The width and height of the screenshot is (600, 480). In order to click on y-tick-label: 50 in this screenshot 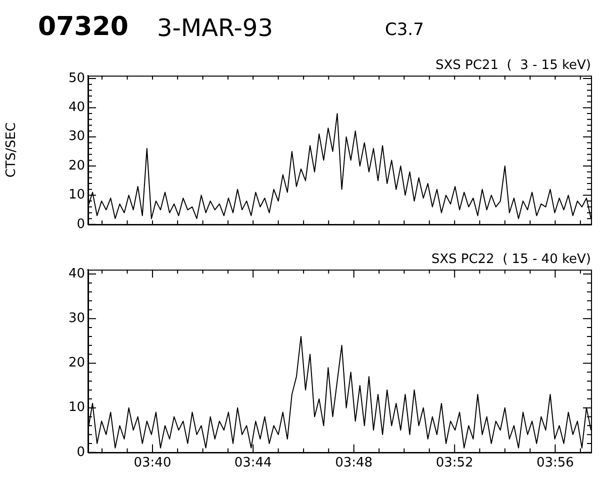, I will do `click(76, 78)`.